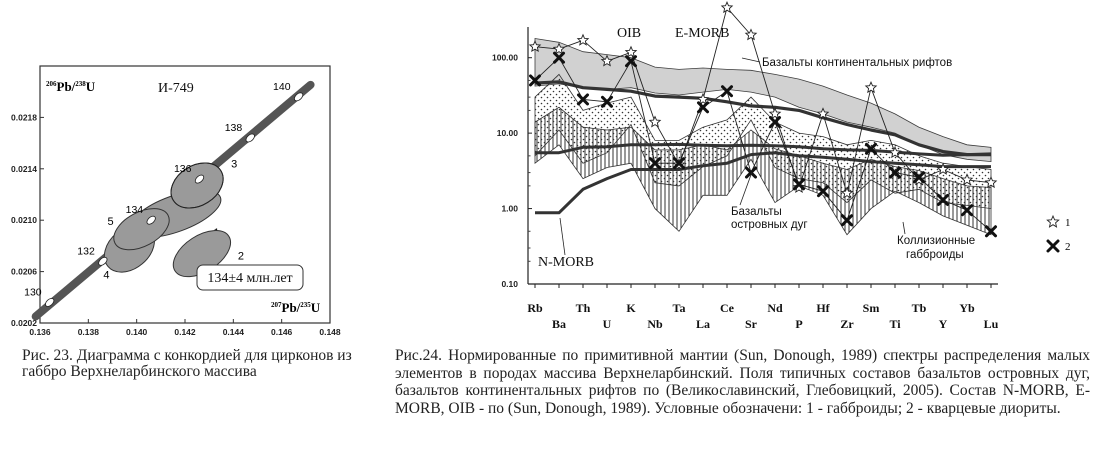 This screenshot has width=1094, height=464. Describe the element at coordinates (282, 332) in the screenshot. I see `concordia-x-tick-label: 0.146` at that location.